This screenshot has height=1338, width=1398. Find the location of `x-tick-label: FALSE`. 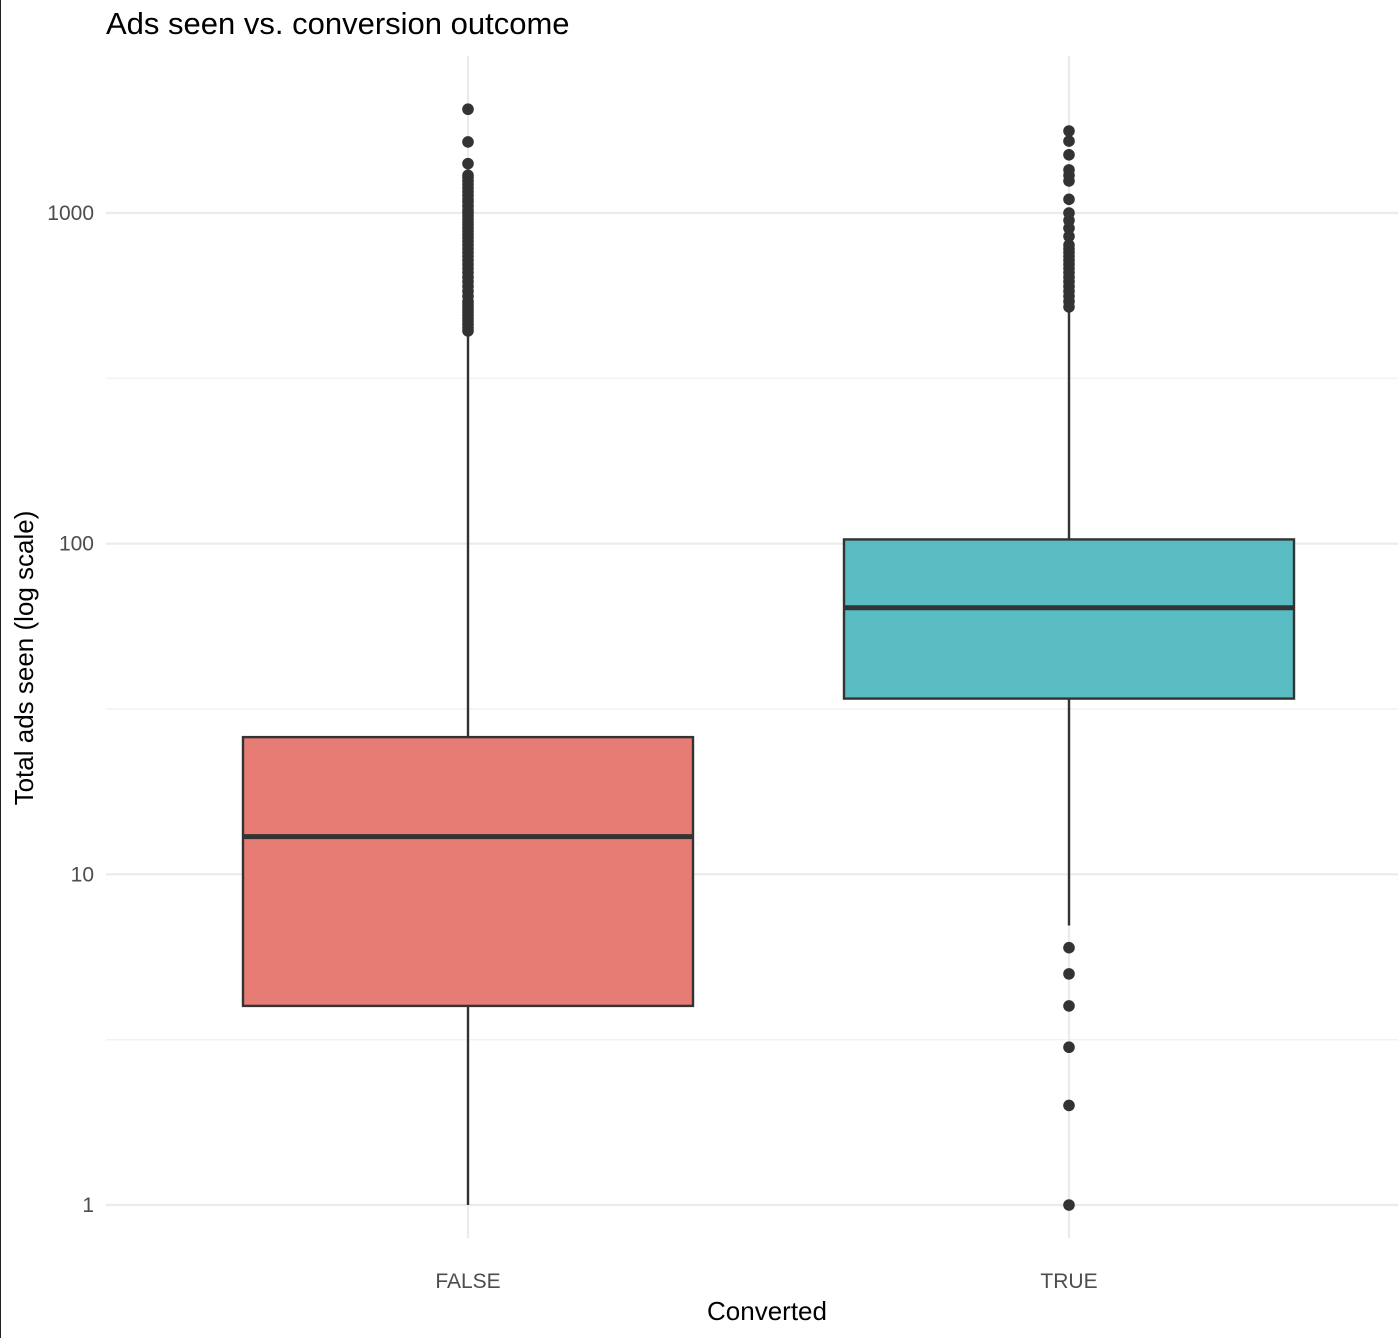

x-tick-label: FALSE is located at coordinates (467, 1281).